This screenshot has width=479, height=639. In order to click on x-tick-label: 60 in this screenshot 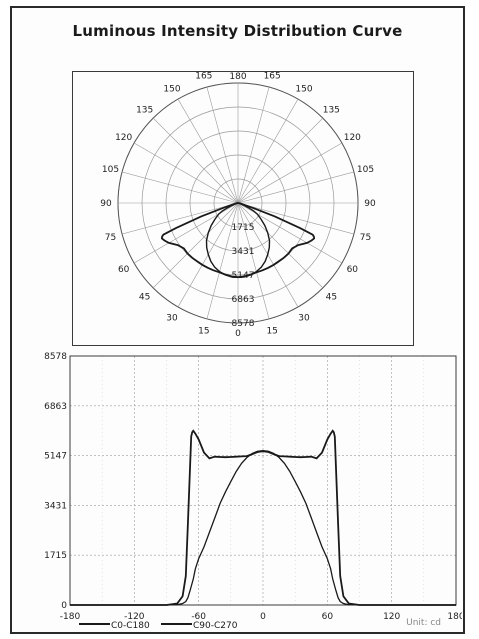, I will do `click(328, 617)`.